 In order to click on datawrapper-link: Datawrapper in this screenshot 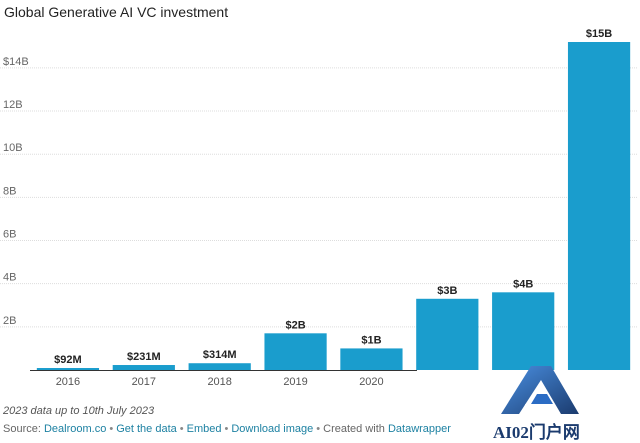, I will do `click(419, 429)`.